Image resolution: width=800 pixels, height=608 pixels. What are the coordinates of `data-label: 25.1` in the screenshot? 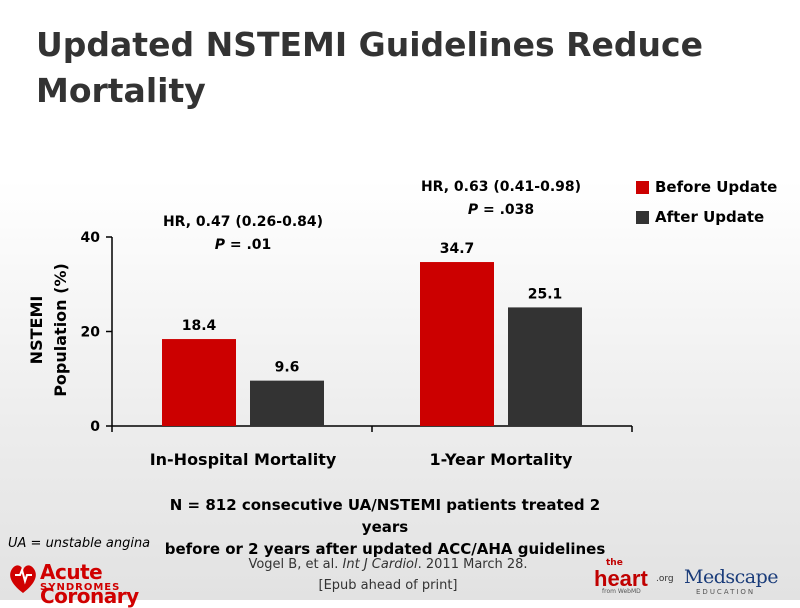 It's located at (545, 294).